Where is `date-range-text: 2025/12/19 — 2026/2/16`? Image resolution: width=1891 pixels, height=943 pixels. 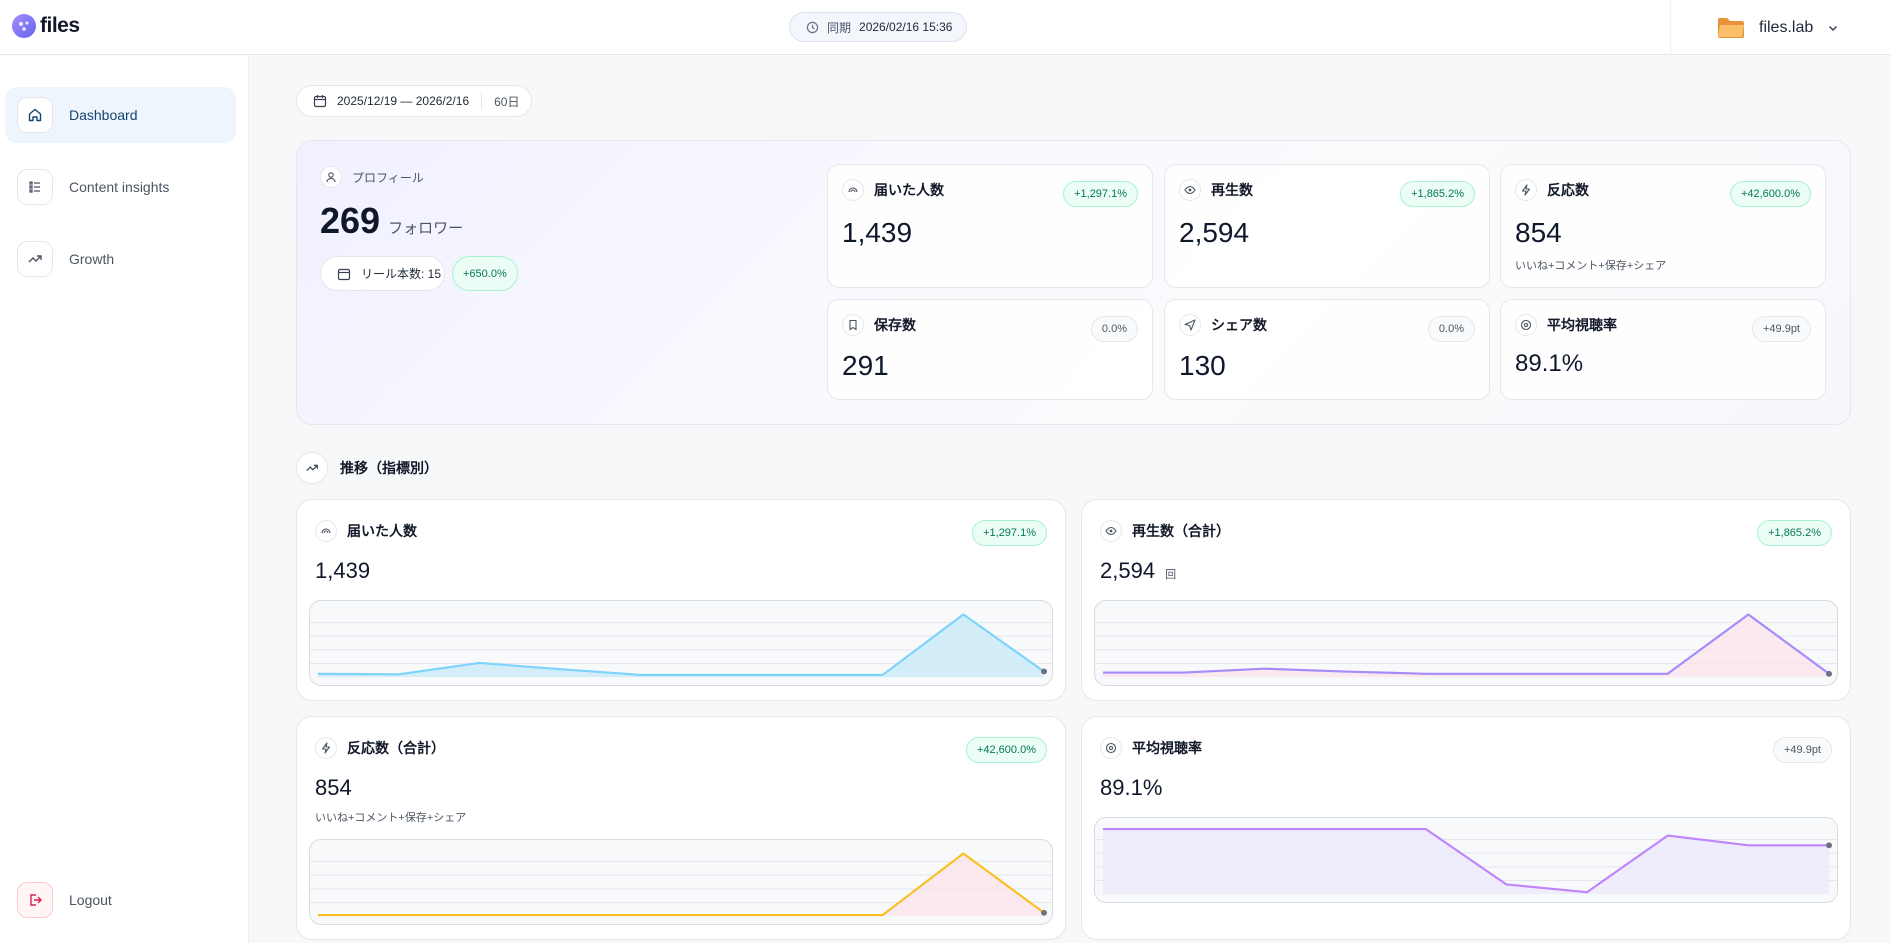
date-range-text: 2025/12/19 — 2026/2/16 is located at coordinates (403, 101).